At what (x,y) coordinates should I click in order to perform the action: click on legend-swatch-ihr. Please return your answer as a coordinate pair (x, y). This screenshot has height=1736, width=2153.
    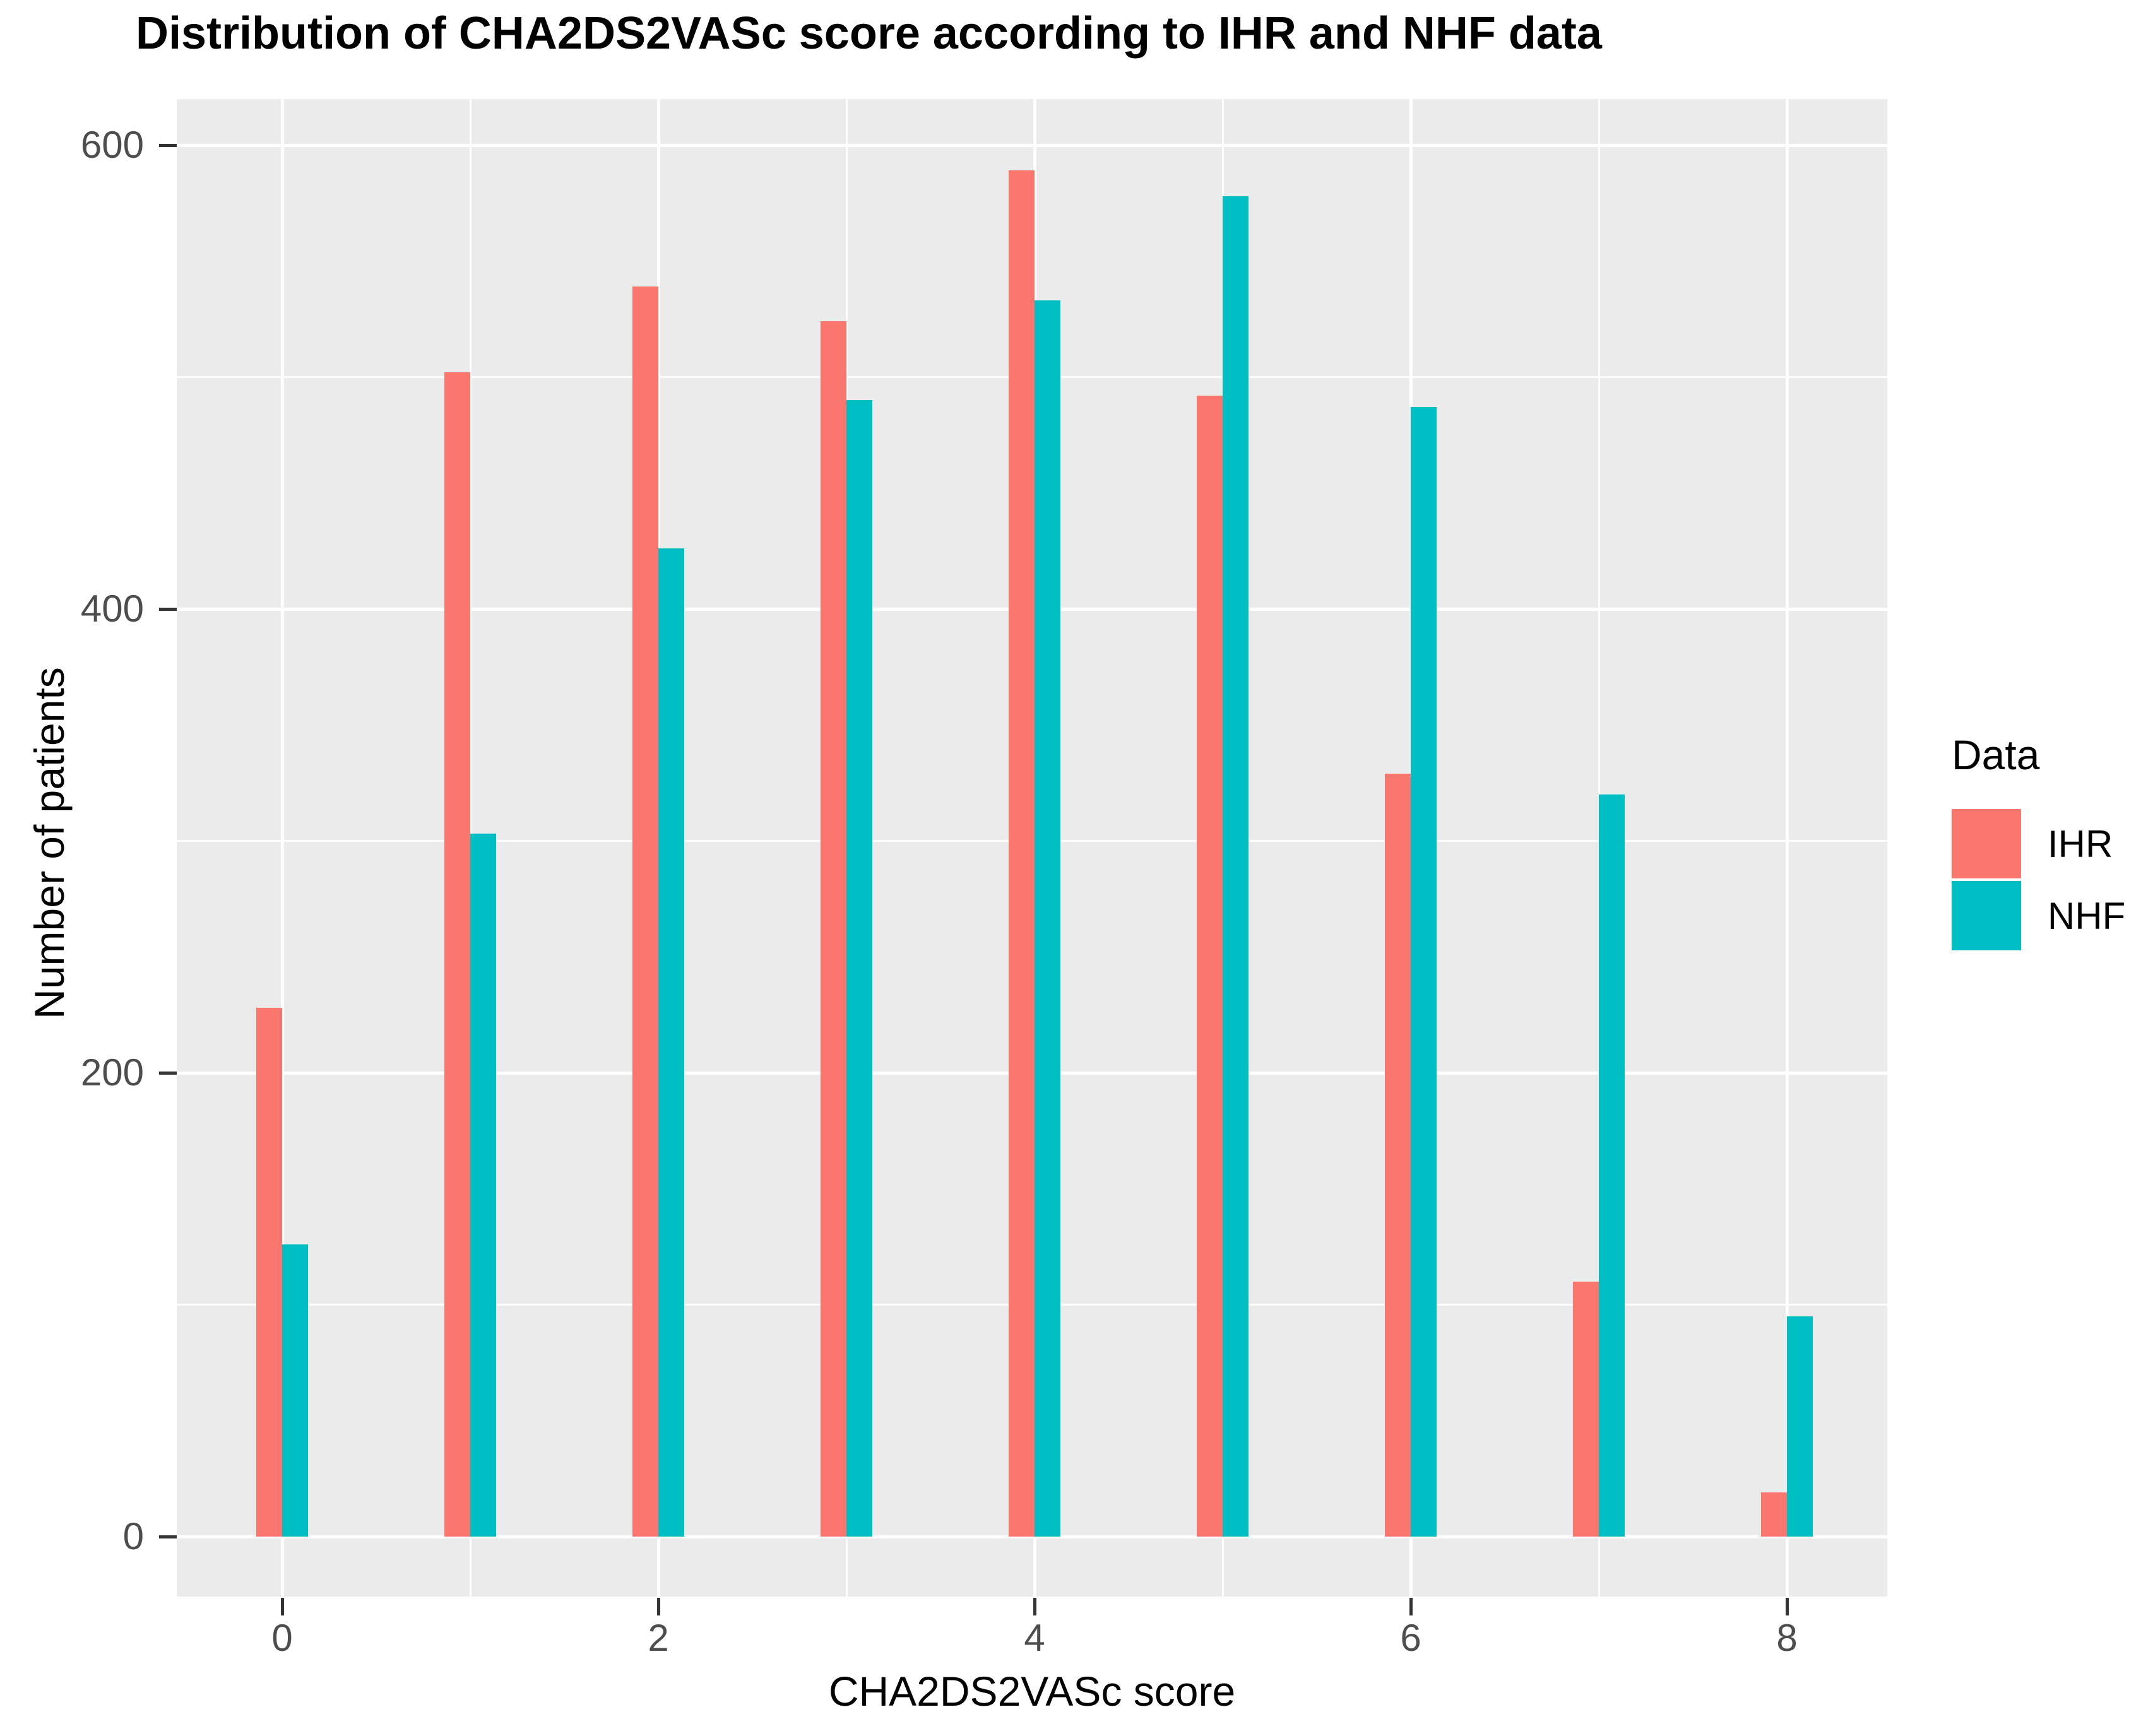
    Looking at the image, I should click on (1986, 843).